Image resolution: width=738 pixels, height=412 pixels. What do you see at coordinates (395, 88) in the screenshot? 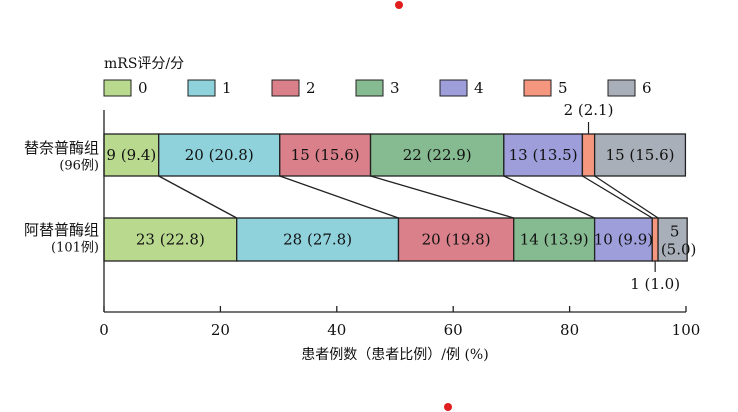
I see `legend-label-3: 3` at bounding box center [395, 88].